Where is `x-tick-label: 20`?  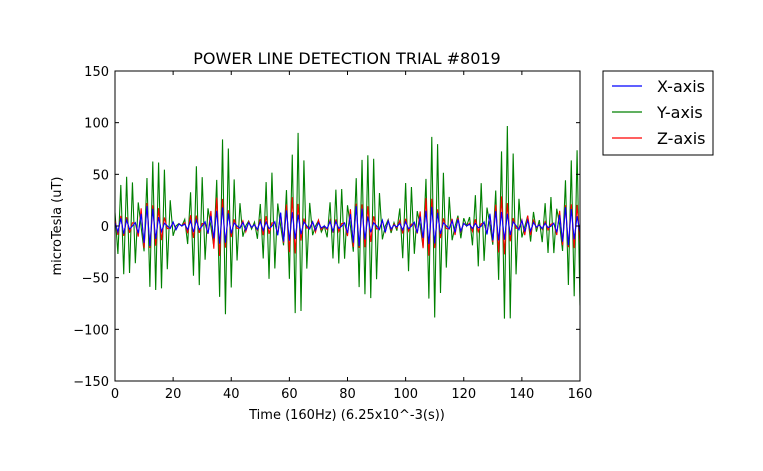 x-tick-label: 20 is located at coordinates (173, 394).